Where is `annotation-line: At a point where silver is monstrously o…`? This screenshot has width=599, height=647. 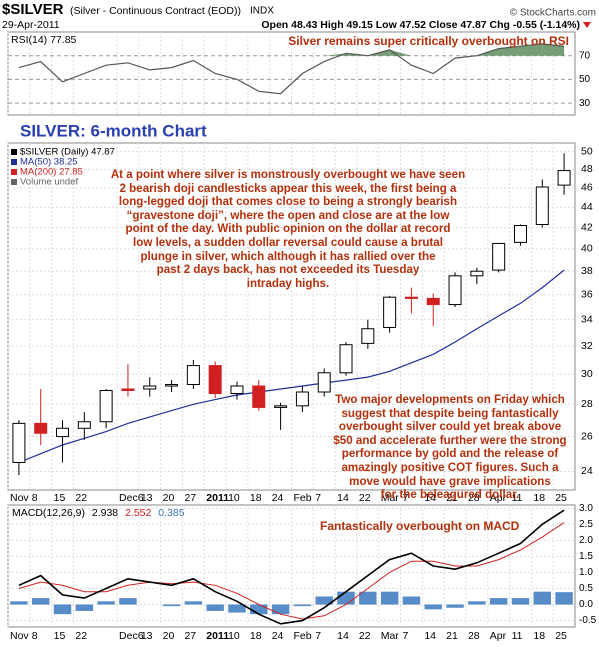
annotation-line: At a point where silver is monstrously o… is located at coordinates (288, 174).